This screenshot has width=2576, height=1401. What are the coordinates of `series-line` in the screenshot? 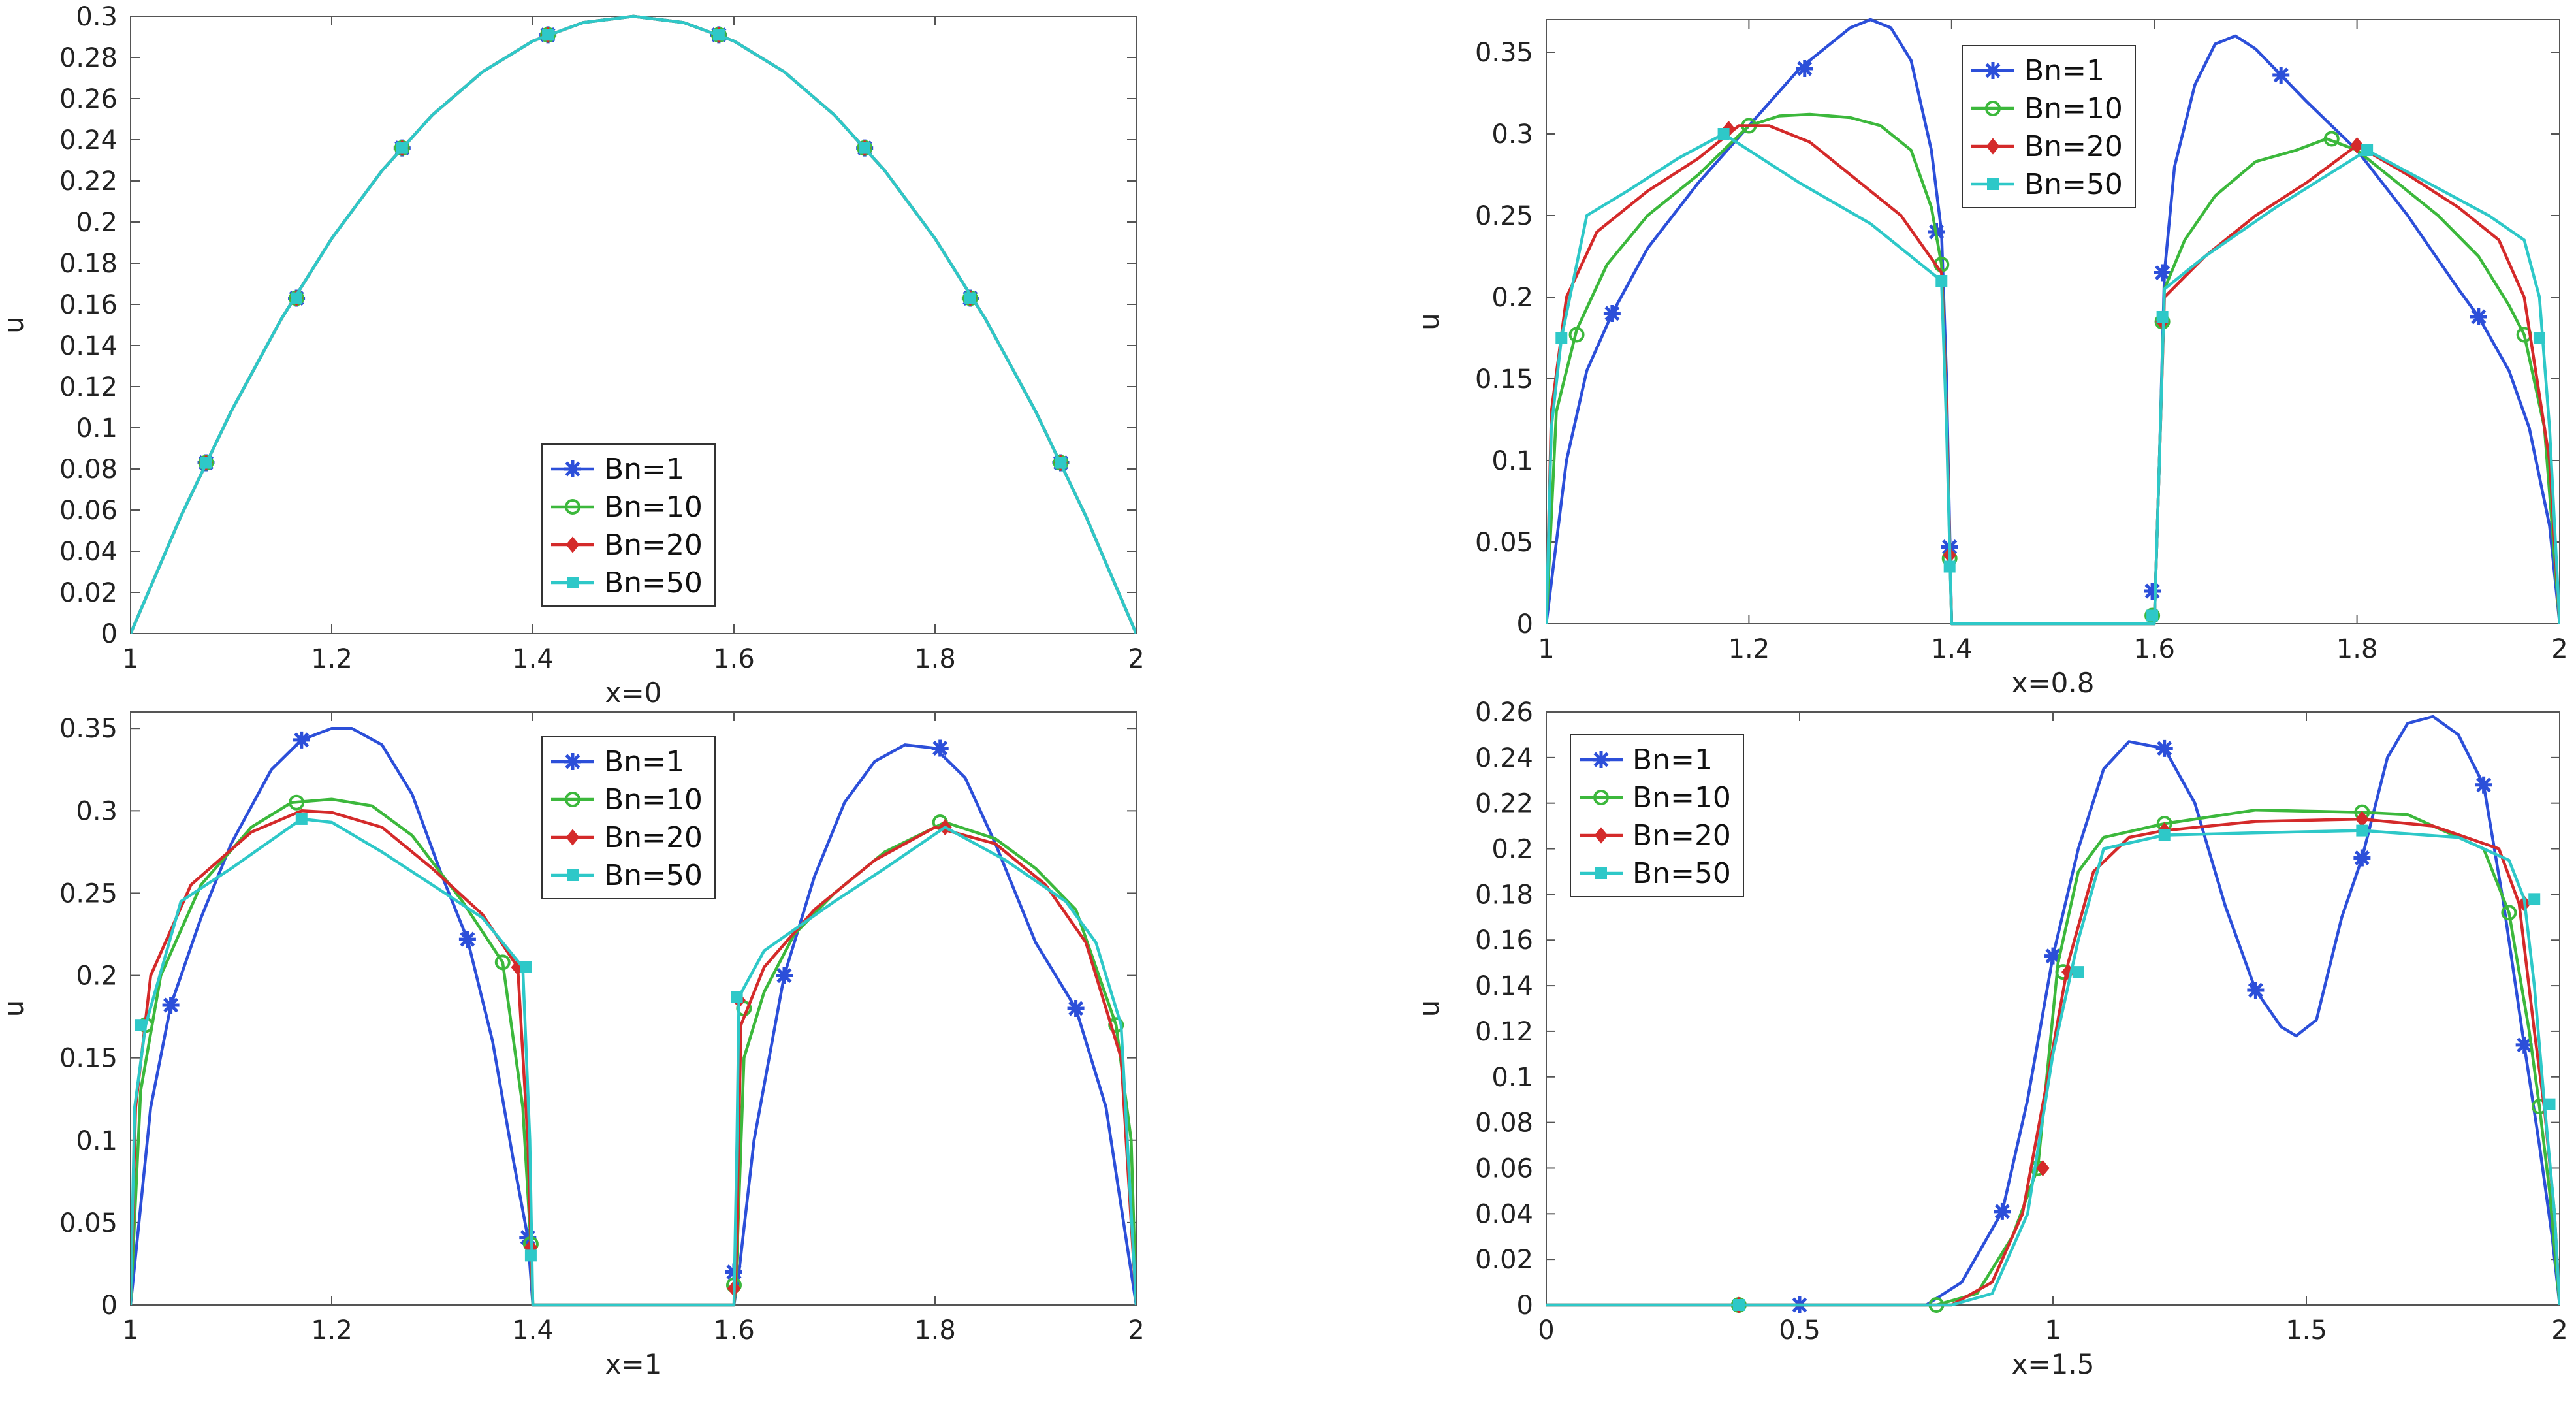 It's located at (633, 1062).